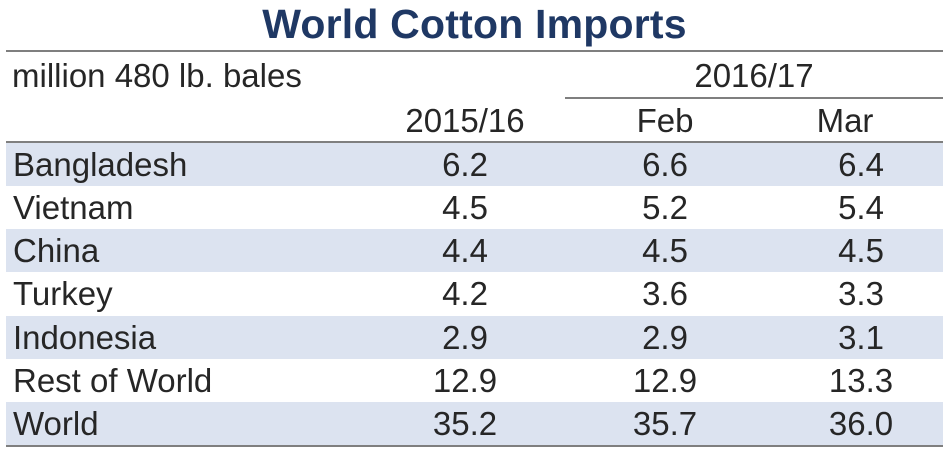 The width and height of the screenshot is (949, 455). Describe the element at coordinates (465, 423) in the screenshot. I see `value-cell: 35.2` at that location.